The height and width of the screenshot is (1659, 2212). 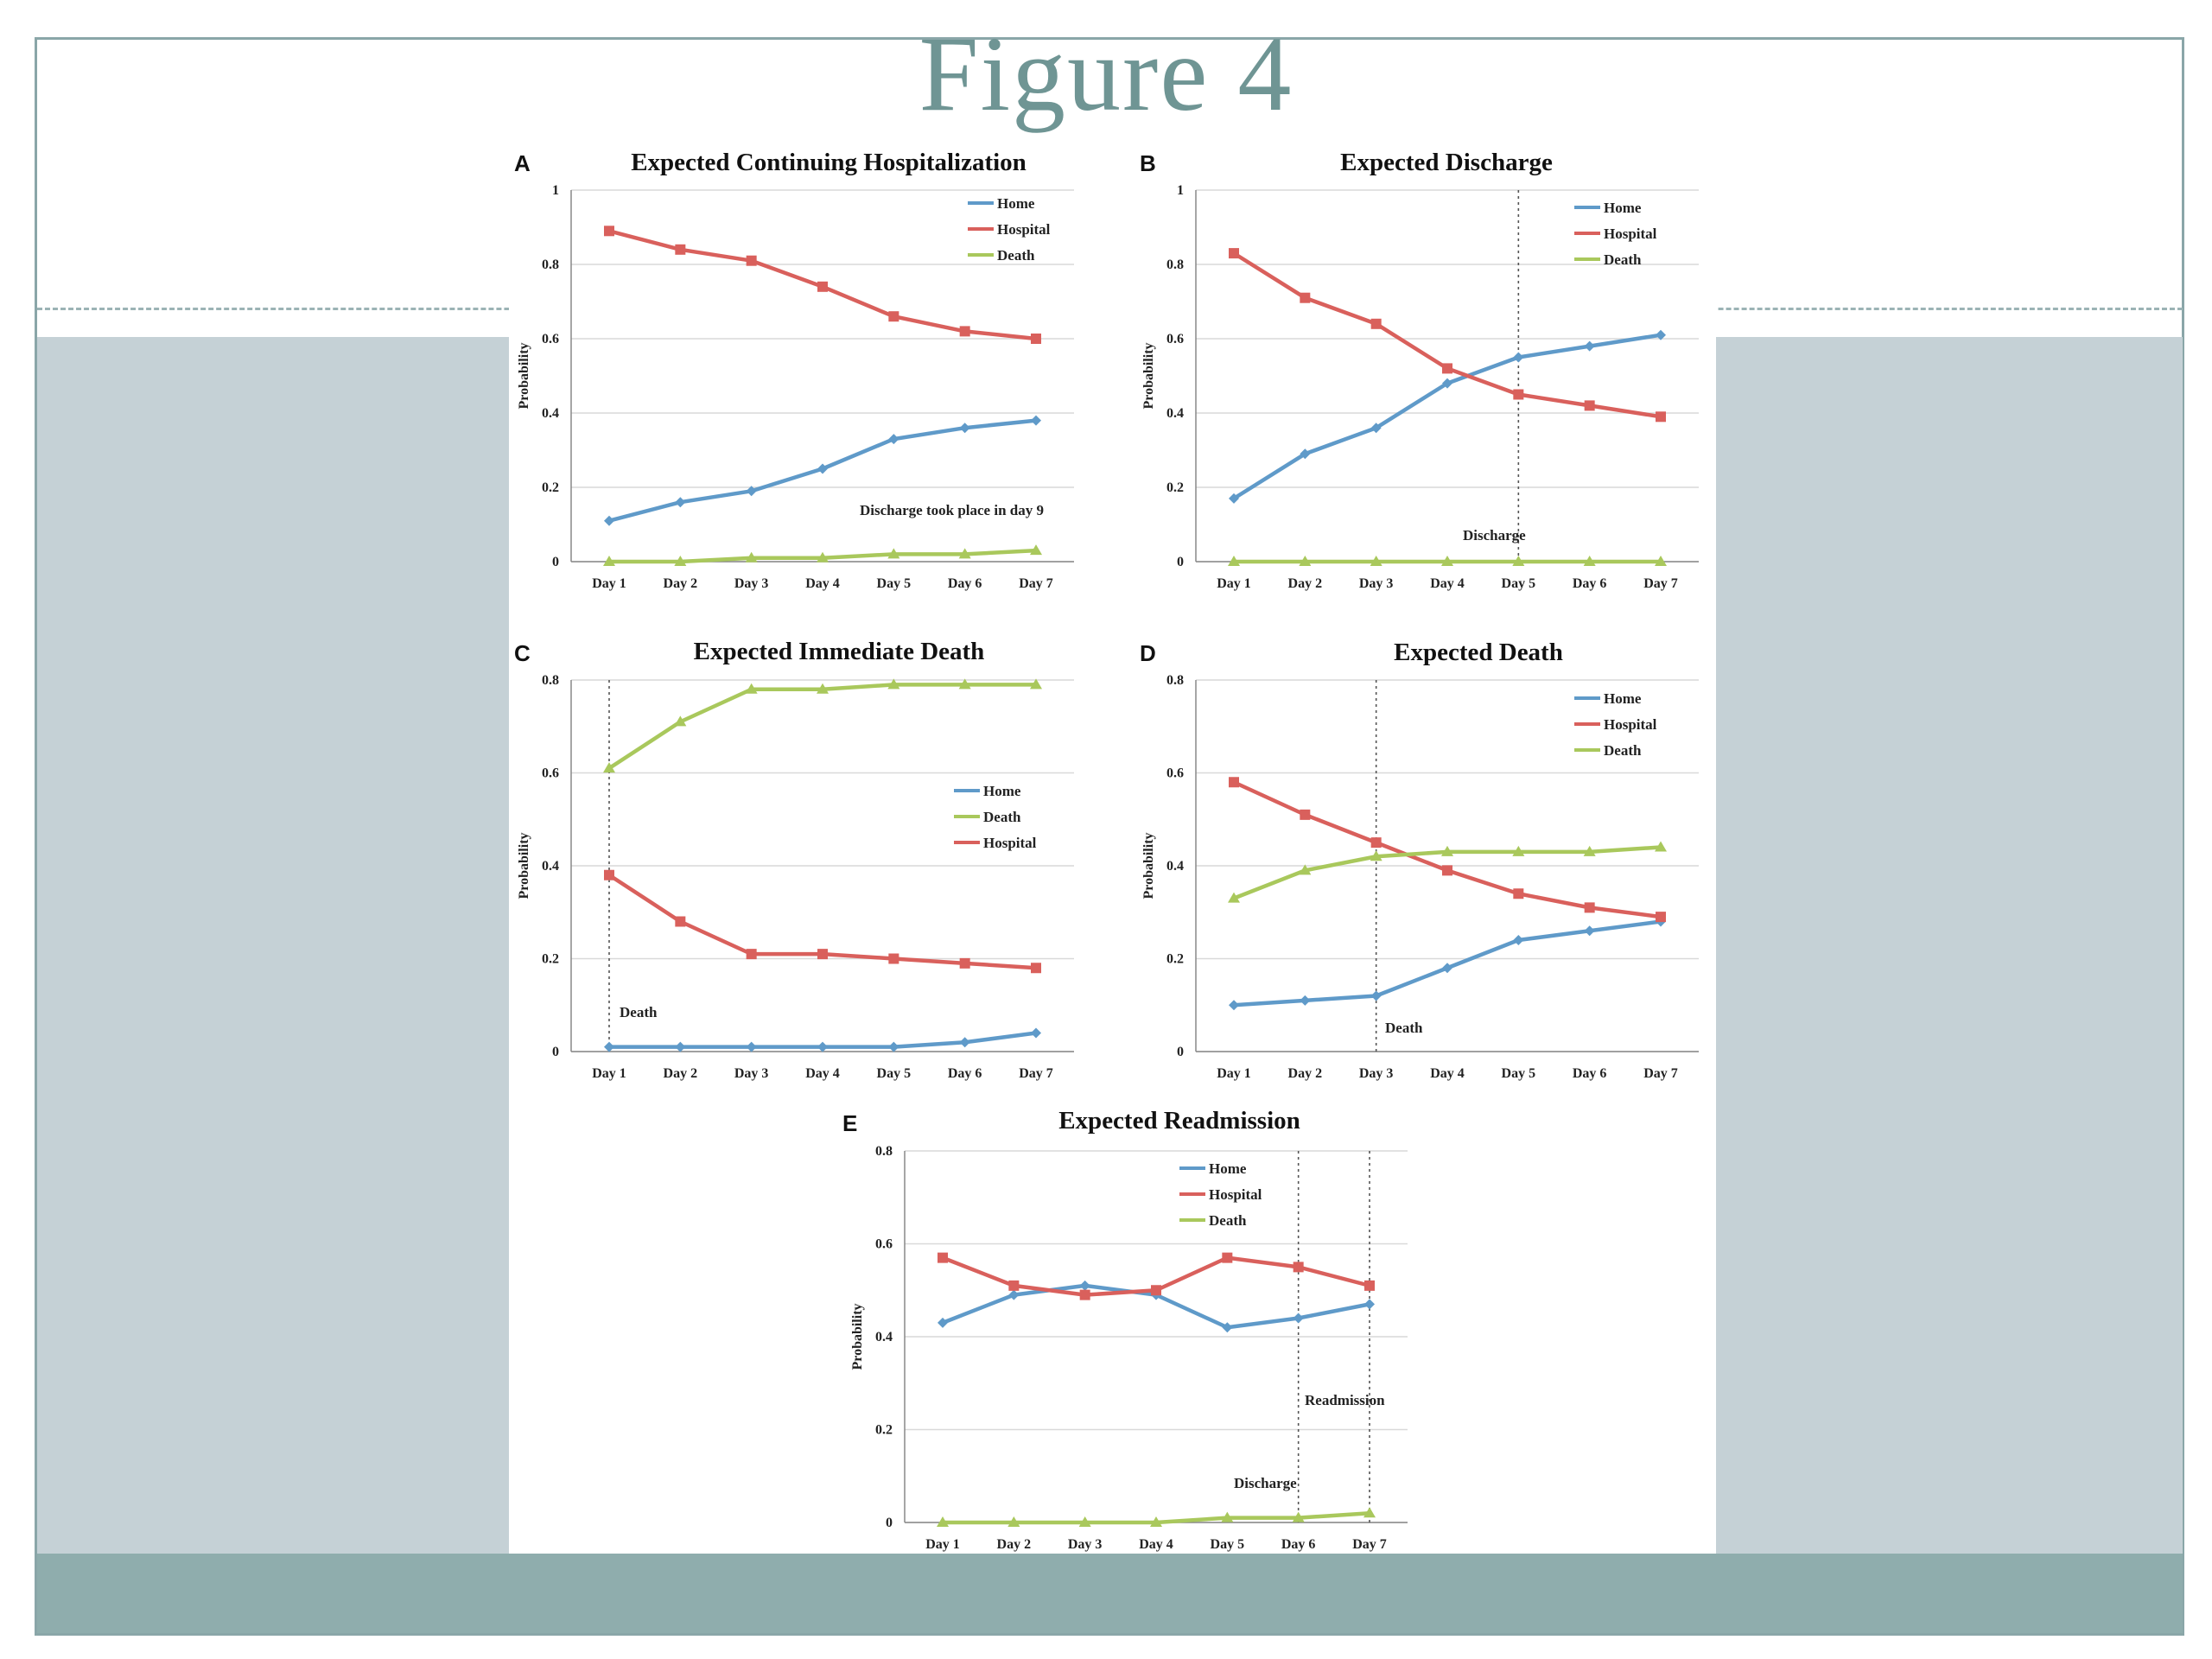 What do you see at coordinates (1345, 1400) in the screenshot?
I see `event-marker-label: Readmission` at bounding box center [1345, 1400].